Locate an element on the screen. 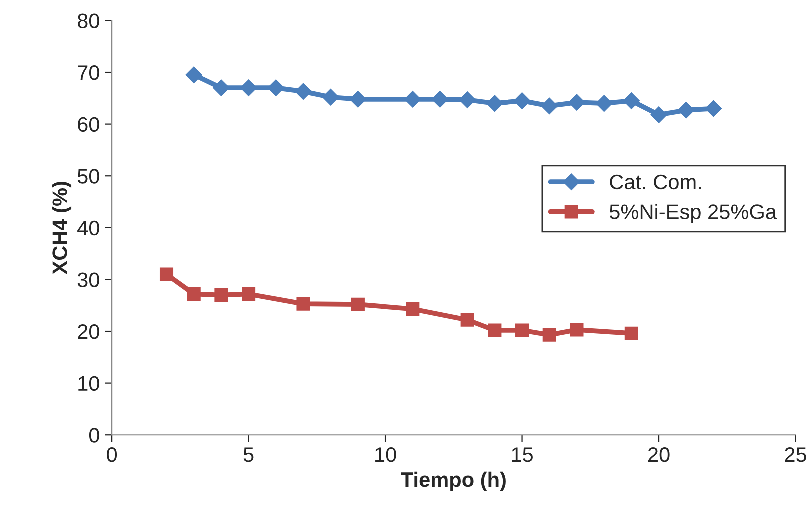 The width and height of the screenshot is (812, 518). x-tick-label: 15 is located at coordinates (522, 455).